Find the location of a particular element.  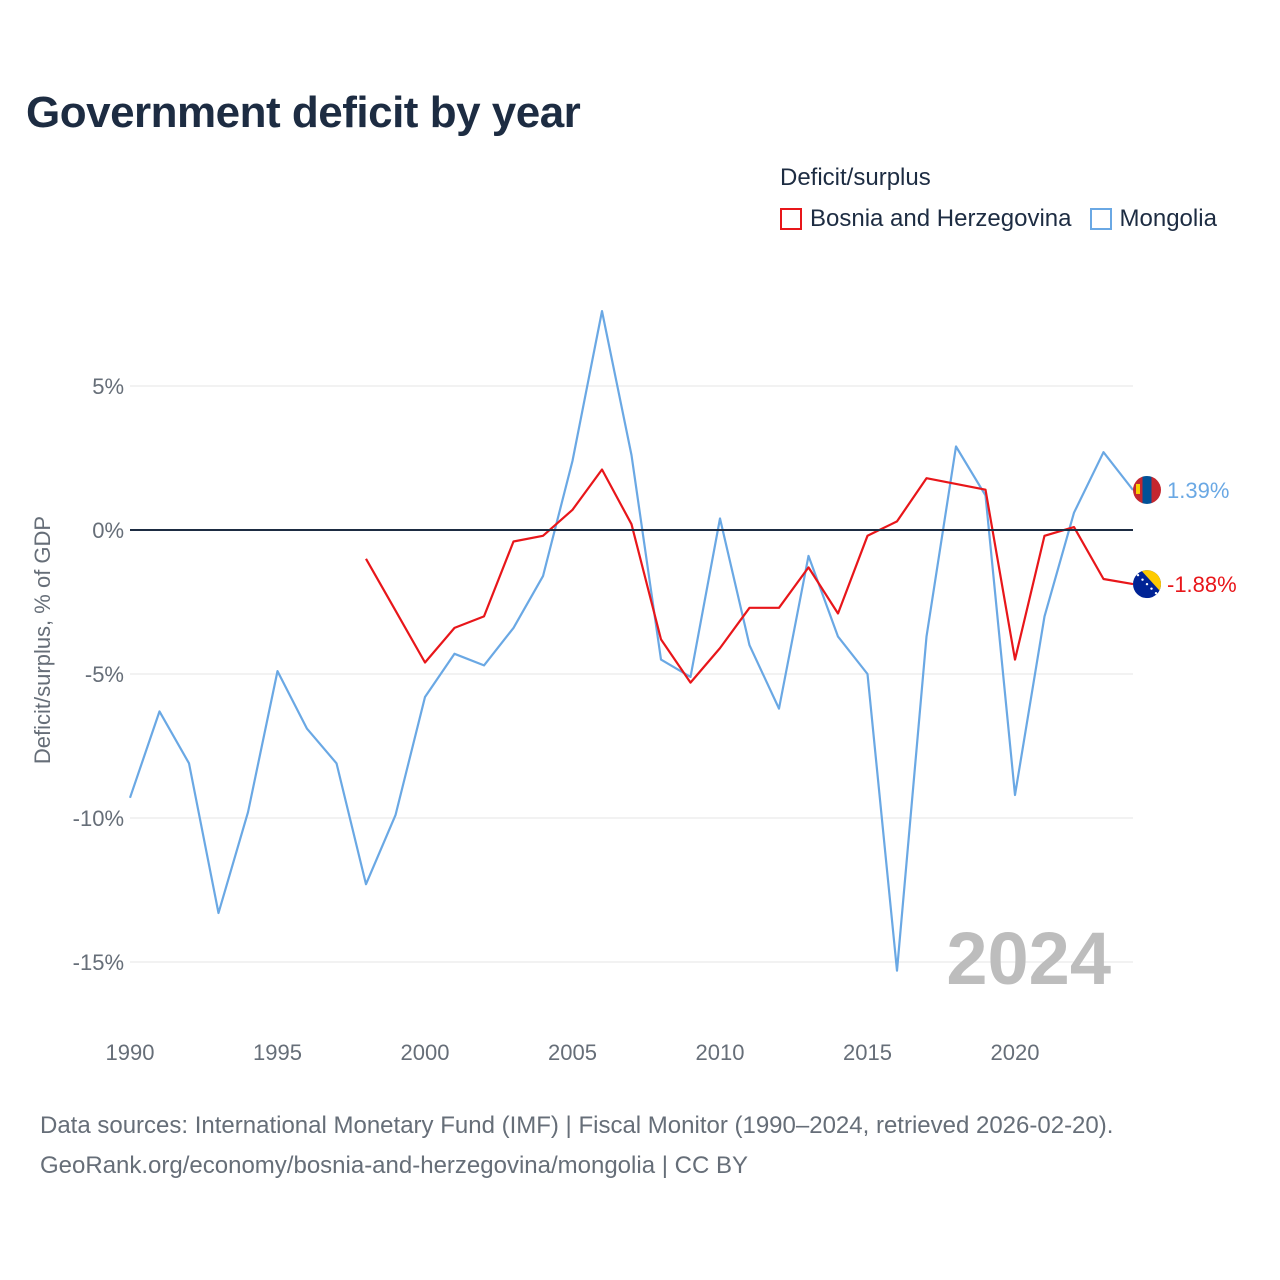

y-tick-label: -10% is located at coordinates (98, 818).